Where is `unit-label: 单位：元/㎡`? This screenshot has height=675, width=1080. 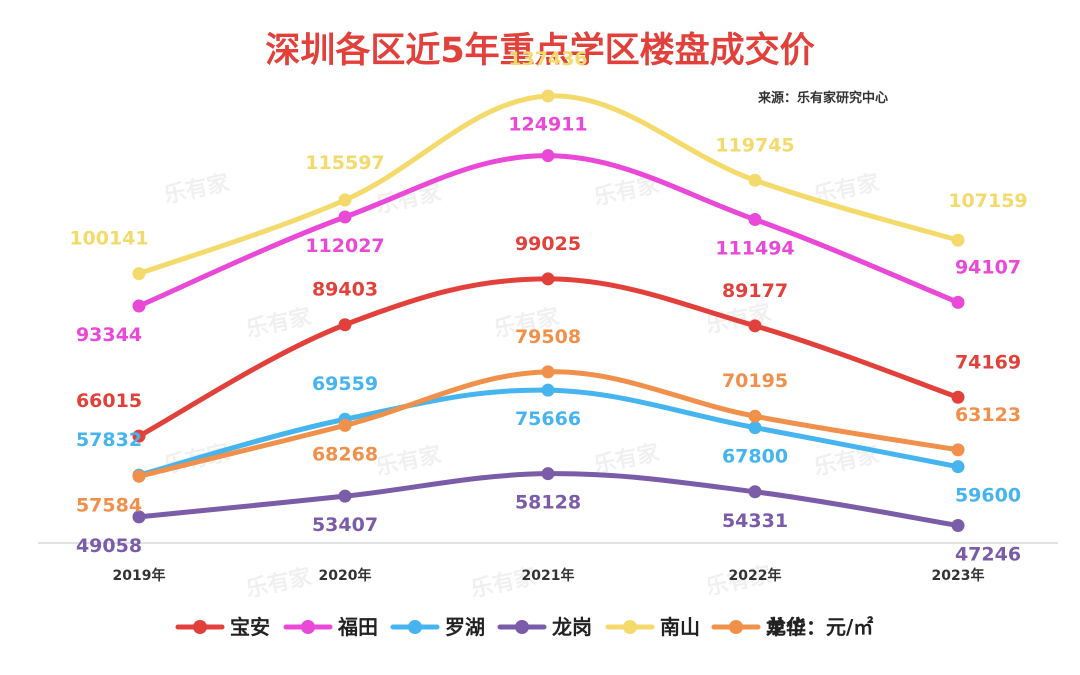 unit-label: 单位：元/㎡ is located at coordinates (819, 627).